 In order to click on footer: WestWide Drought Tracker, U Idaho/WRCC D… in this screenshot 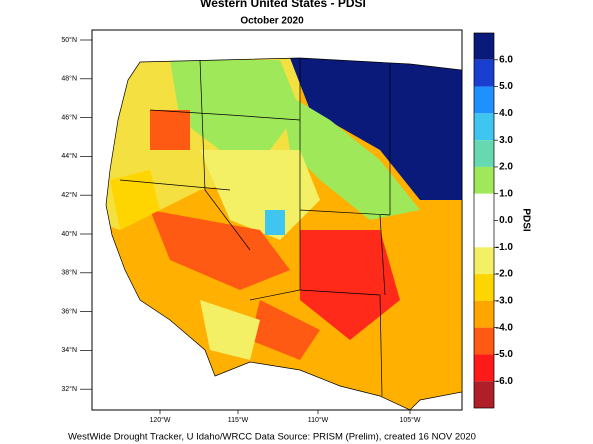, I will do `click(272, 437)`.